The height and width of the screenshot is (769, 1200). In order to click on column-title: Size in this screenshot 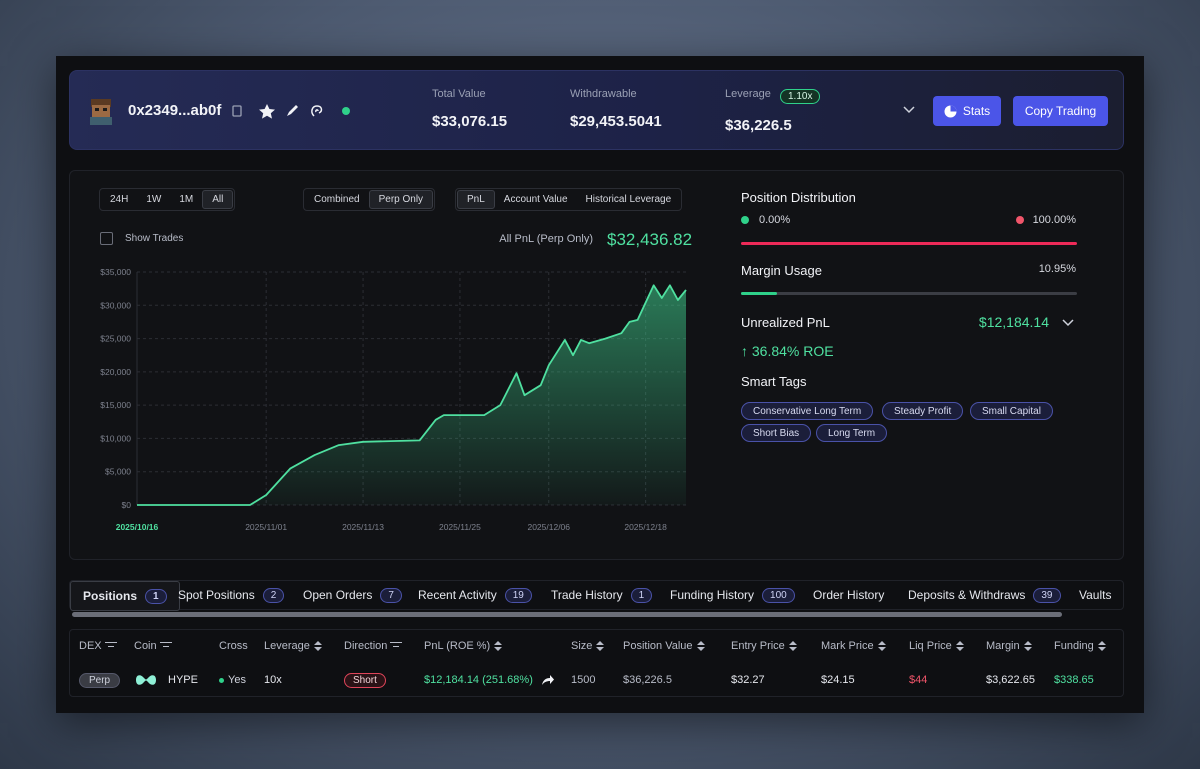, I will do `click(582, 646)`.